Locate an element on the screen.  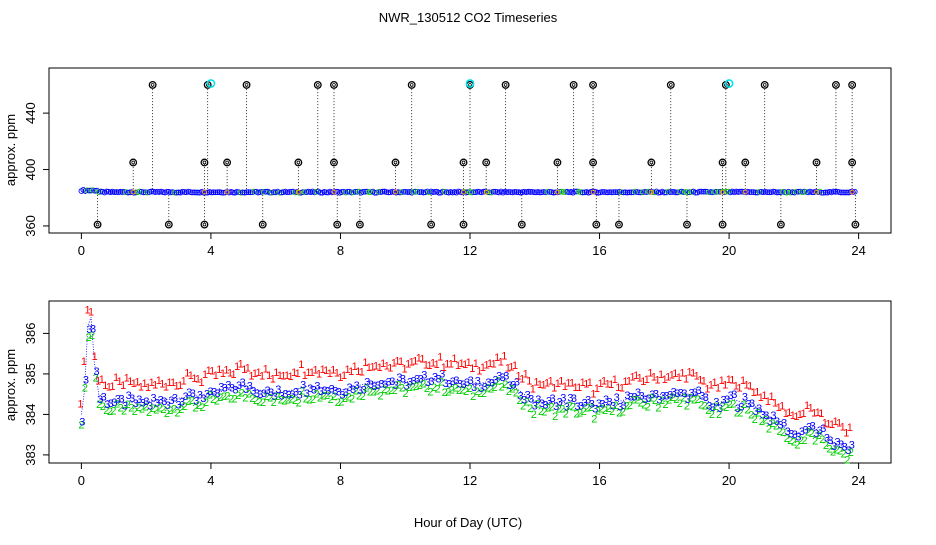
outlier-low is located at coordinates (780, 224).